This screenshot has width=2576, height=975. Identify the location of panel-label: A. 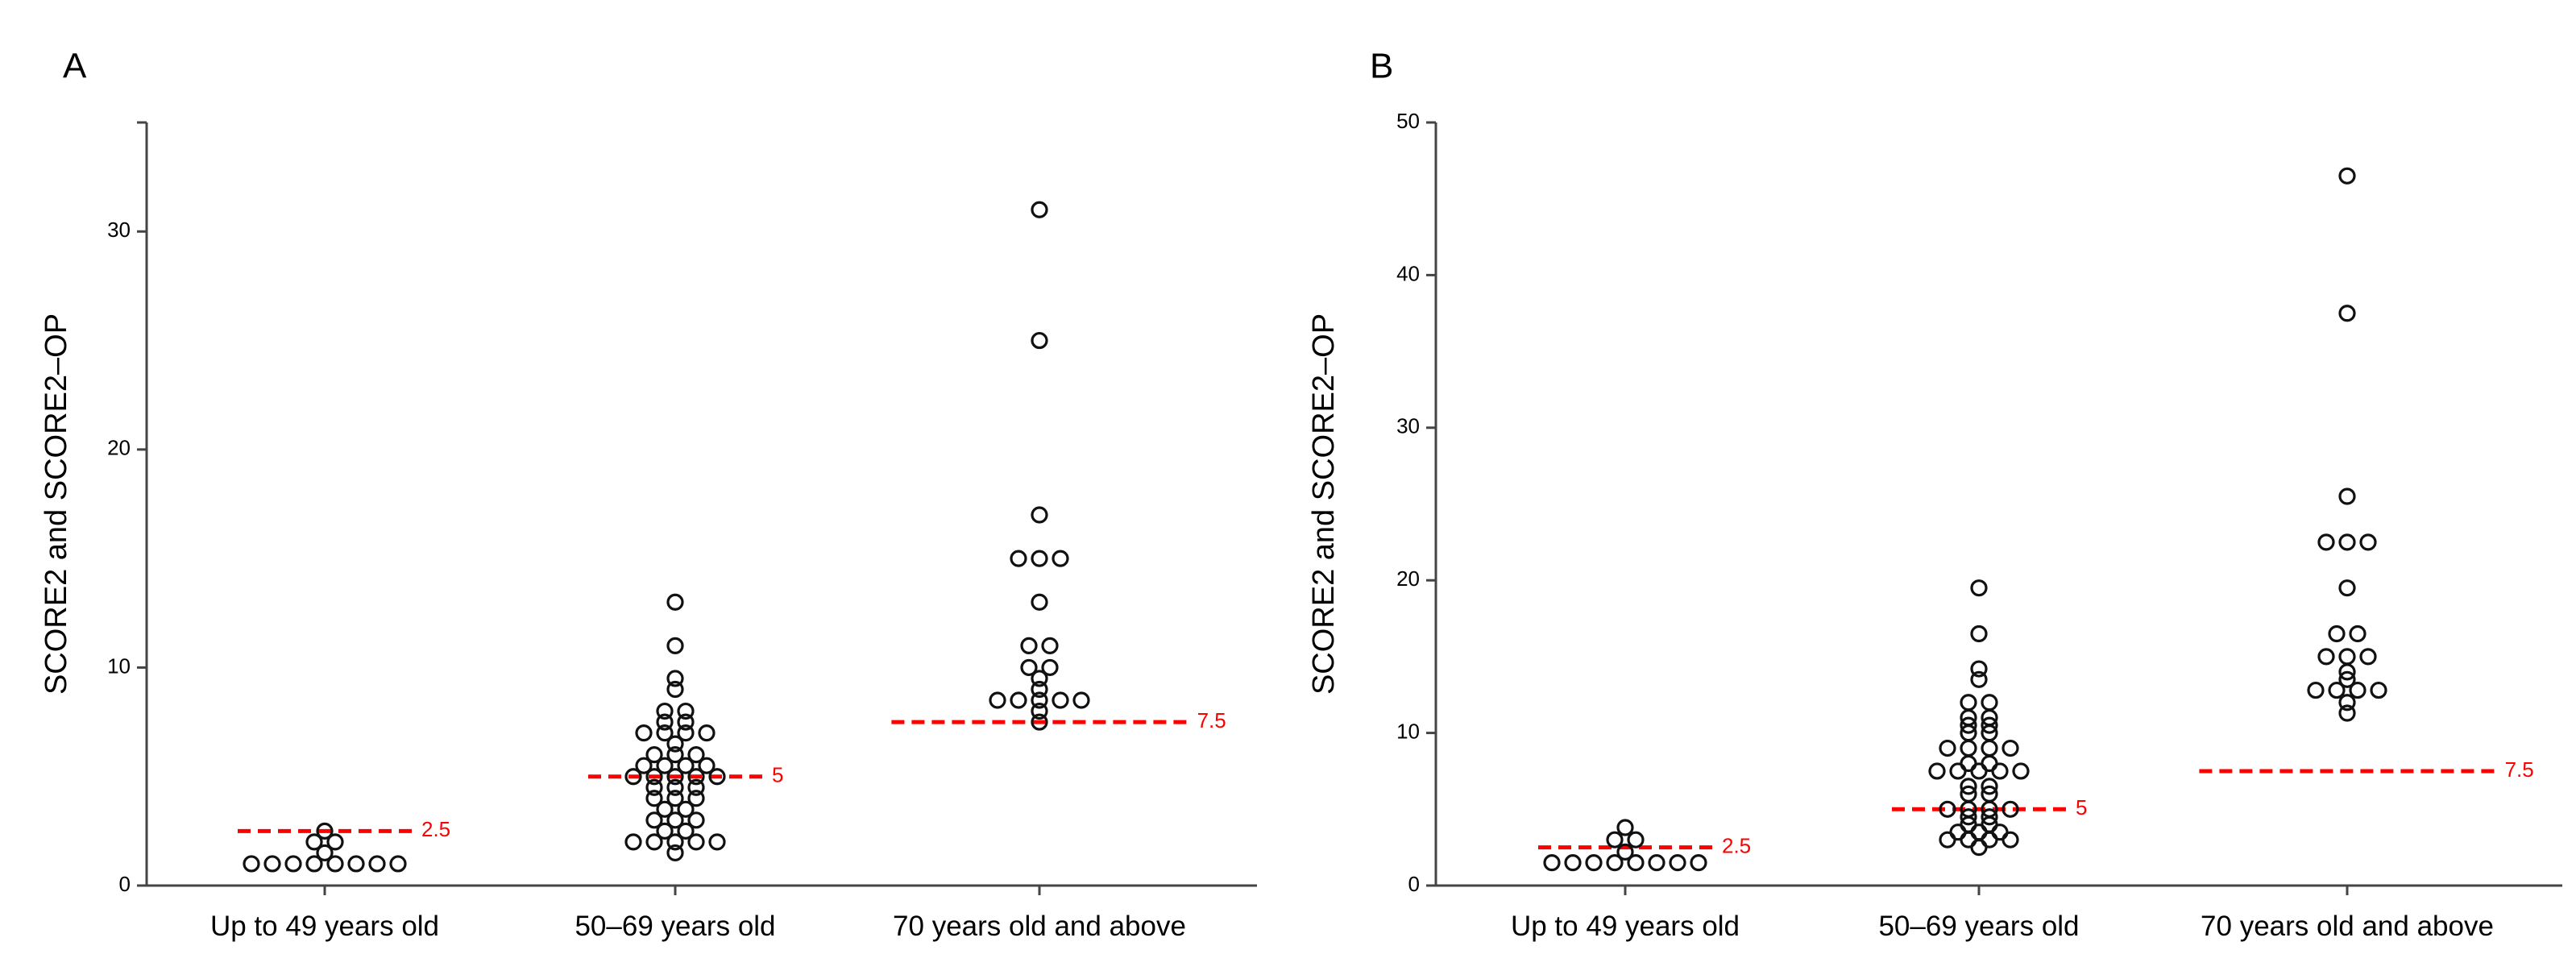
(75, 66).